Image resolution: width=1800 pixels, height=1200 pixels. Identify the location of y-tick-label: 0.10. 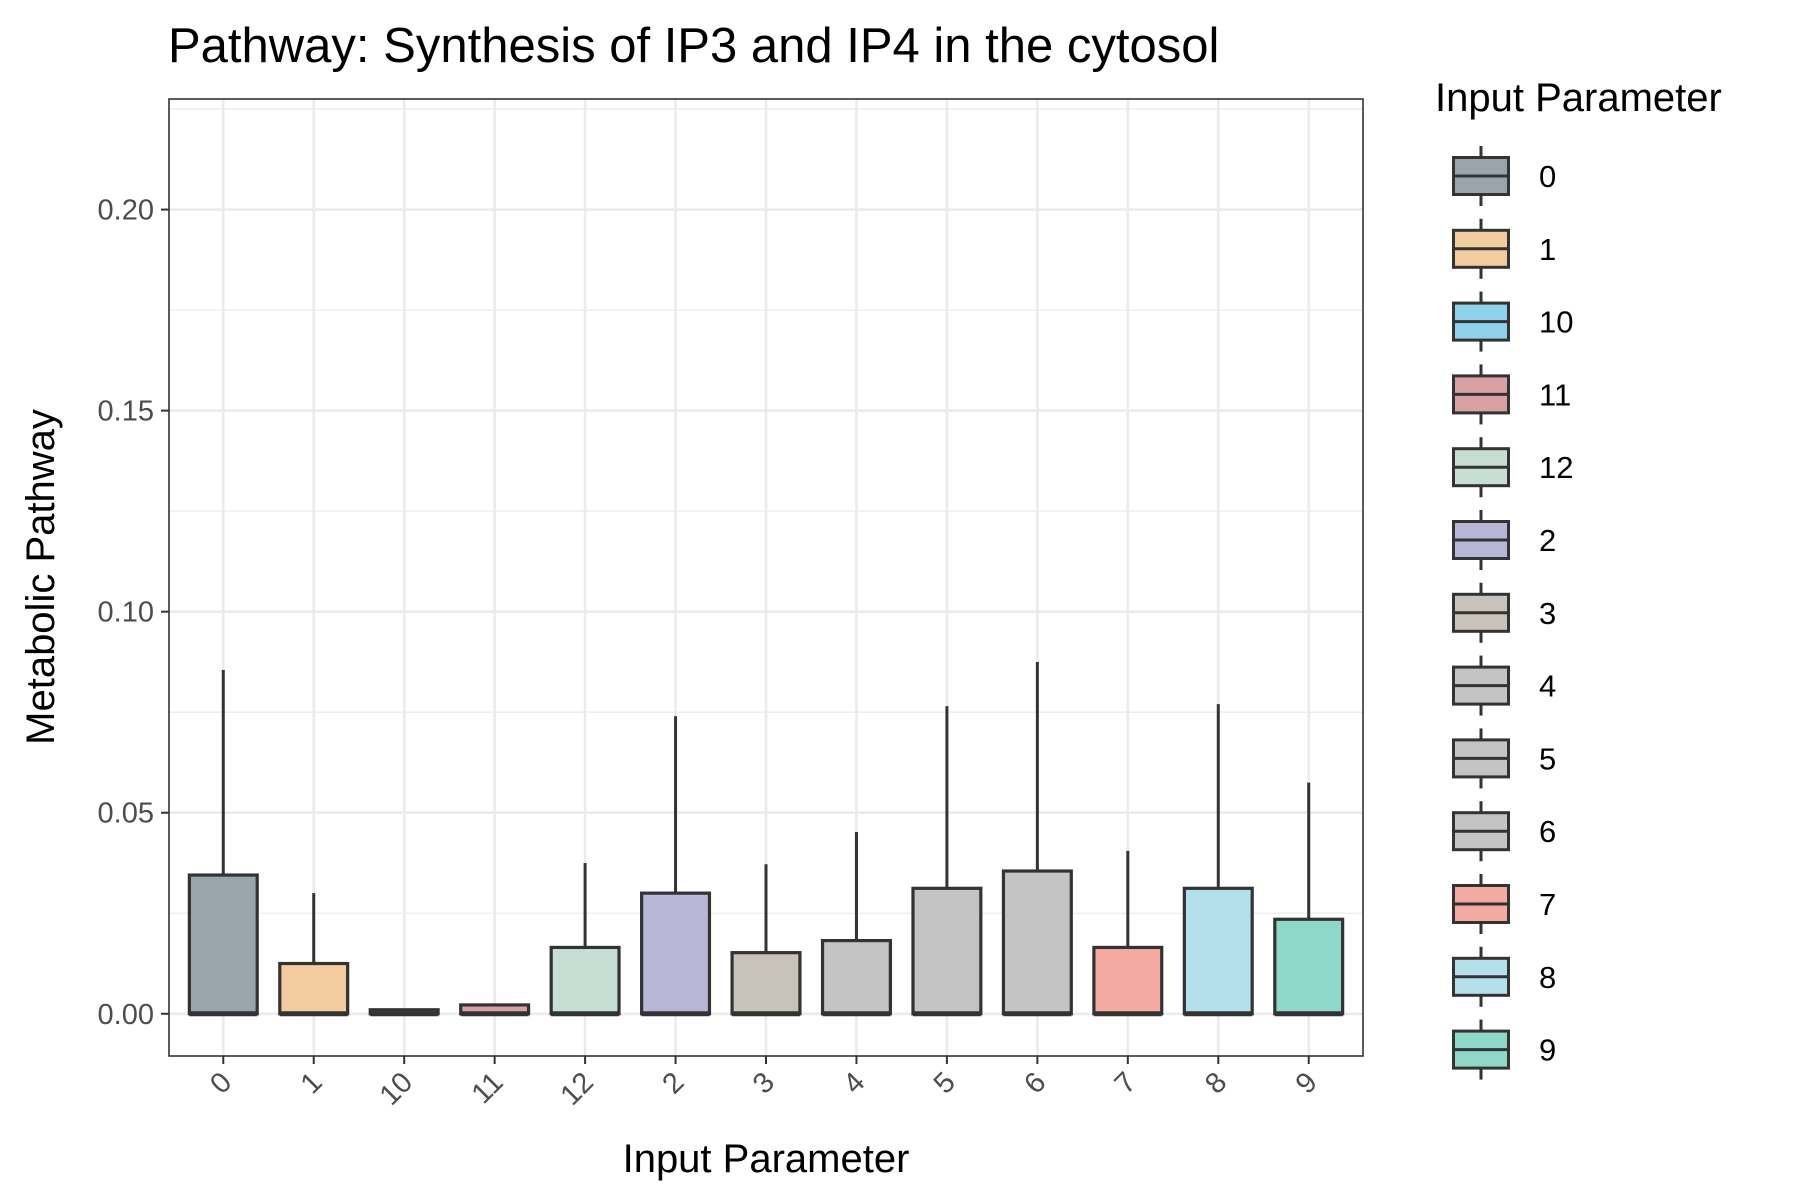
(126, 613).